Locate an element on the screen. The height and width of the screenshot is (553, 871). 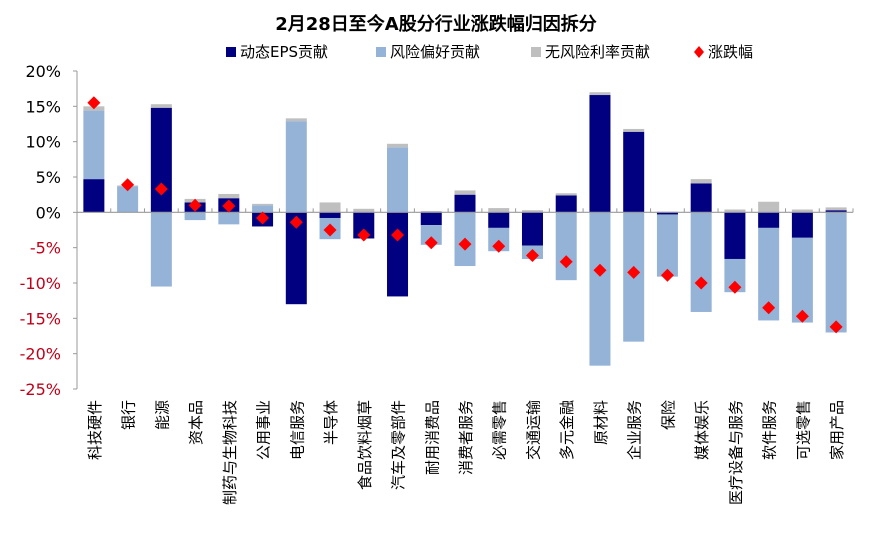
x-category-label: 电信服务 is located at coordinates (297, 430).